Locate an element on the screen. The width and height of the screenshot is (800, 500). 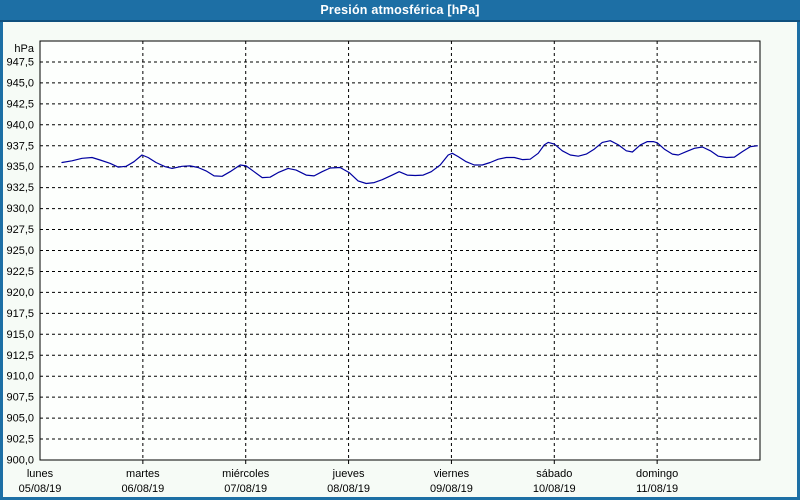
y-axis-label: 917,5 is located at coordinates (20, 314).